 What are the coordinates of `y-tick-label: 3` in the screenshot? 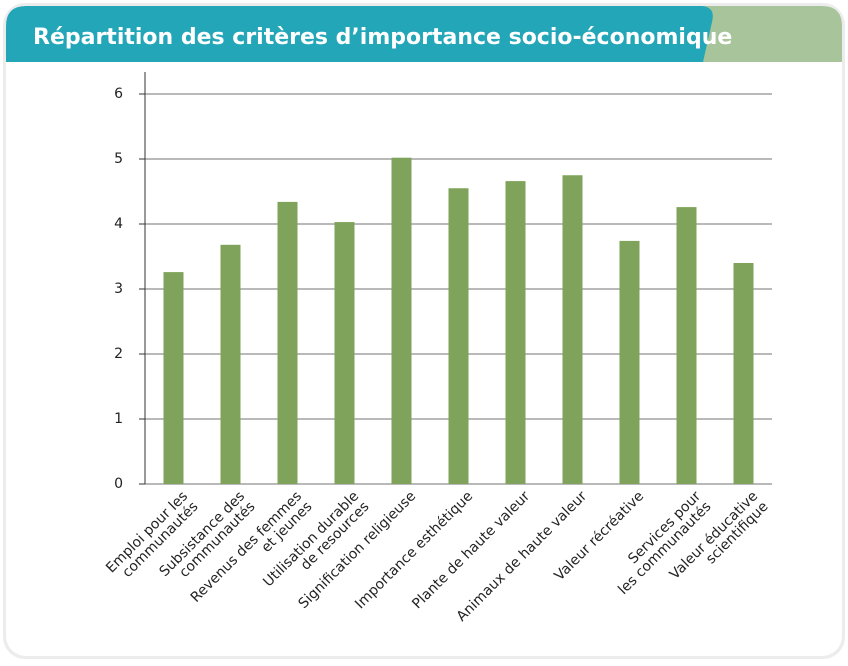 It's located at (118, 289).